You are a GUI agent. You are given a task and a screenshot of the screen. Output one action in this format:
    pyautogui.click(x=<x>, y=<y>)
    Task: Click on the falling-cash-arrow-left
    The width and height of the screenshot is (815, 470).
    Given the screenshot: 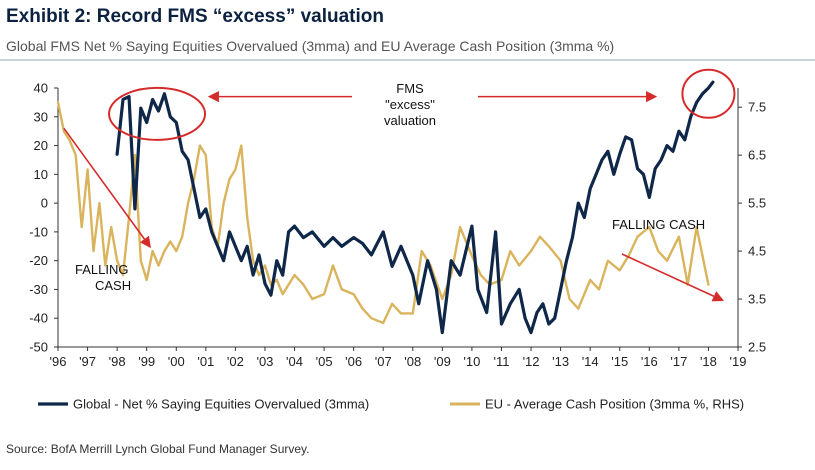 What is the action you would take?
    pyautogui.click(x=107, y=188)
    